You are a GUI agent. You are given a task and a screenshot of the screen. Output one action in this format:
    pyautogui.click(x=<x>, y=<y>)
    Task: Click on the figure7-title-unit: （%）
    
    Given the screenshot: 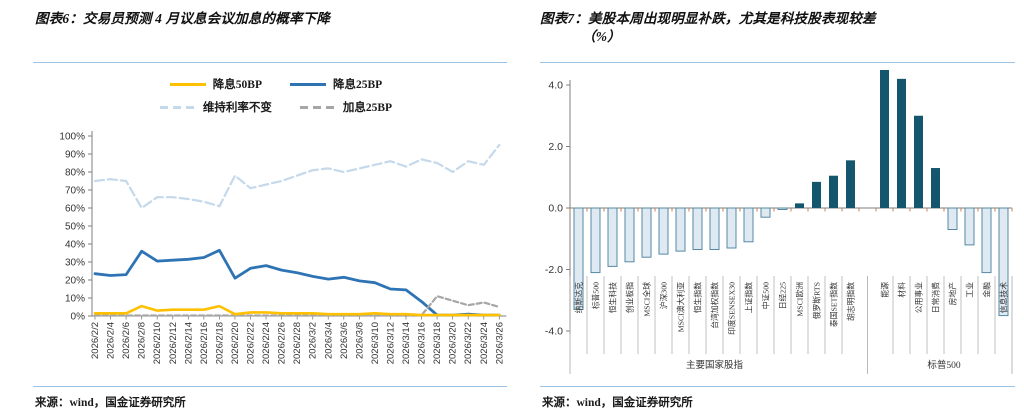 What is the action you would take?
    pyautogui.click(x=601, y=36)
    